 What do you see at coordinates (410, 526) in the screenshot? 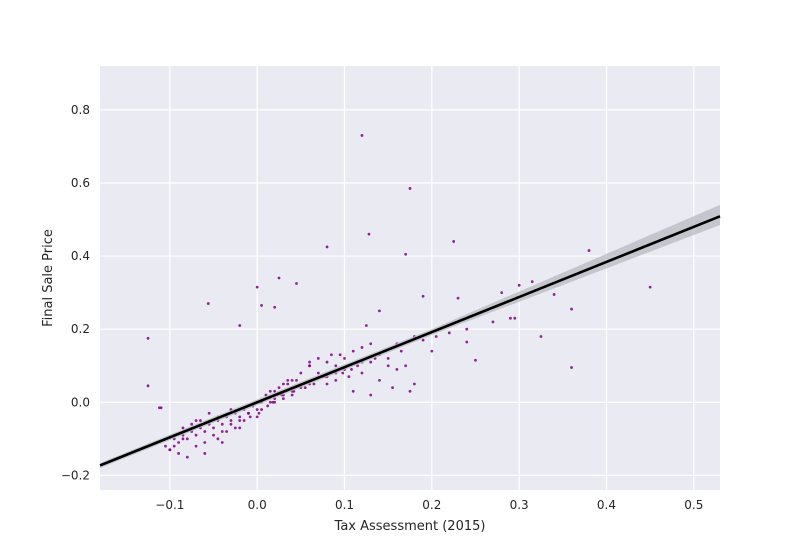
I see `x-axis-label: Tax Assessment (2015)` at bounding box center [410, 526].